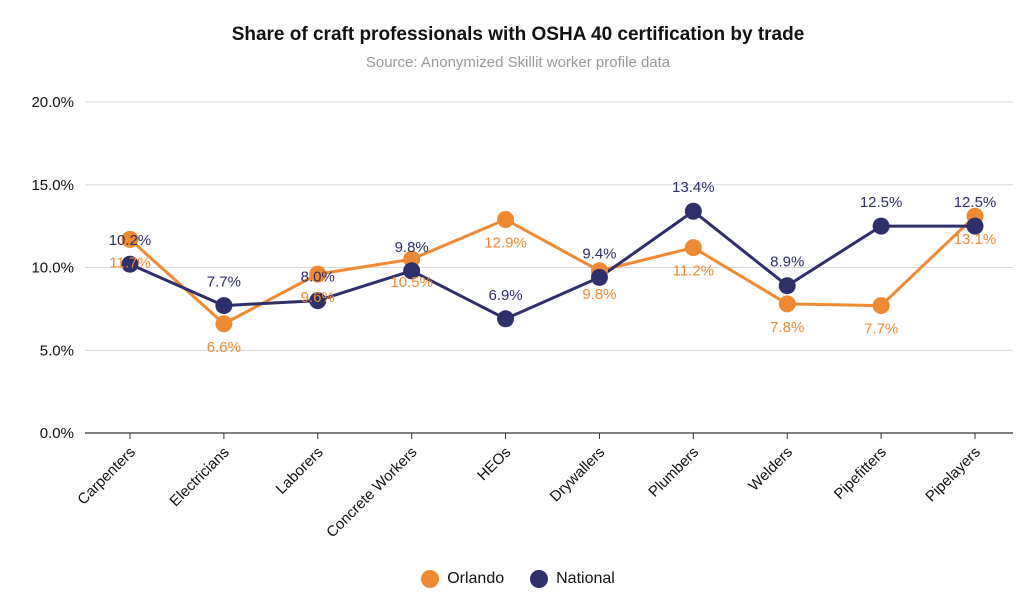  I want to click on legend-label-orlando: Orlando, so click(476, 578).